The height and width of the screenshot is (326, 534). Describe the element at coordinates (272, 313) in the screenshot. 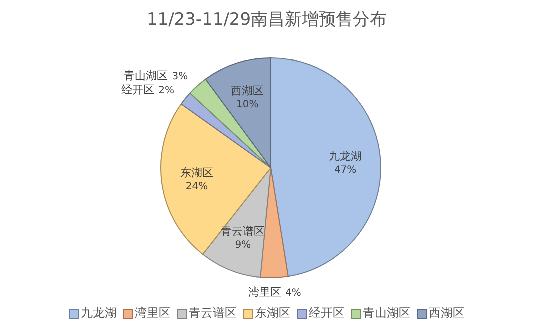

I see `legend-label: 东湖区` at that location.